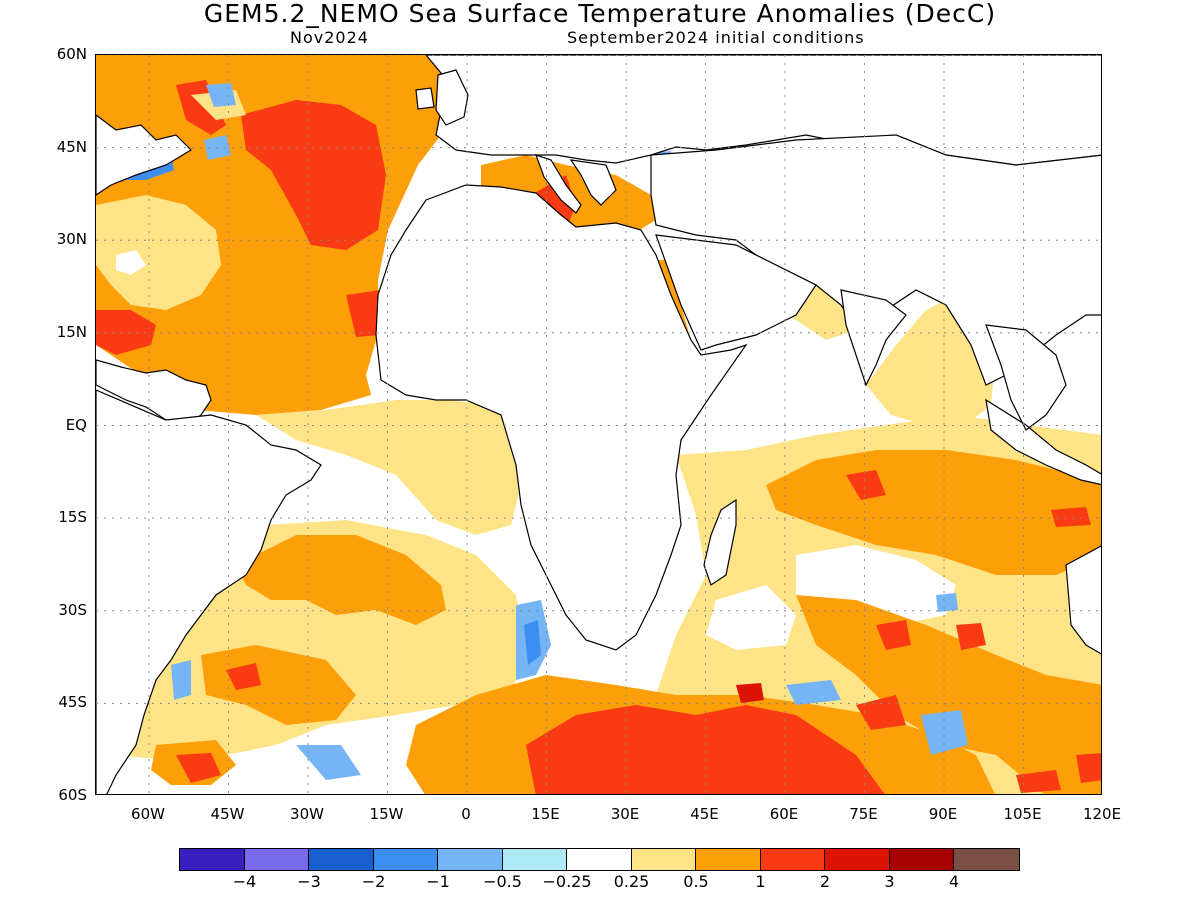 The height and width of the screenshot is (900, 1200). I want to click on anomaly-region-so-red-dark, so click(750, 693).